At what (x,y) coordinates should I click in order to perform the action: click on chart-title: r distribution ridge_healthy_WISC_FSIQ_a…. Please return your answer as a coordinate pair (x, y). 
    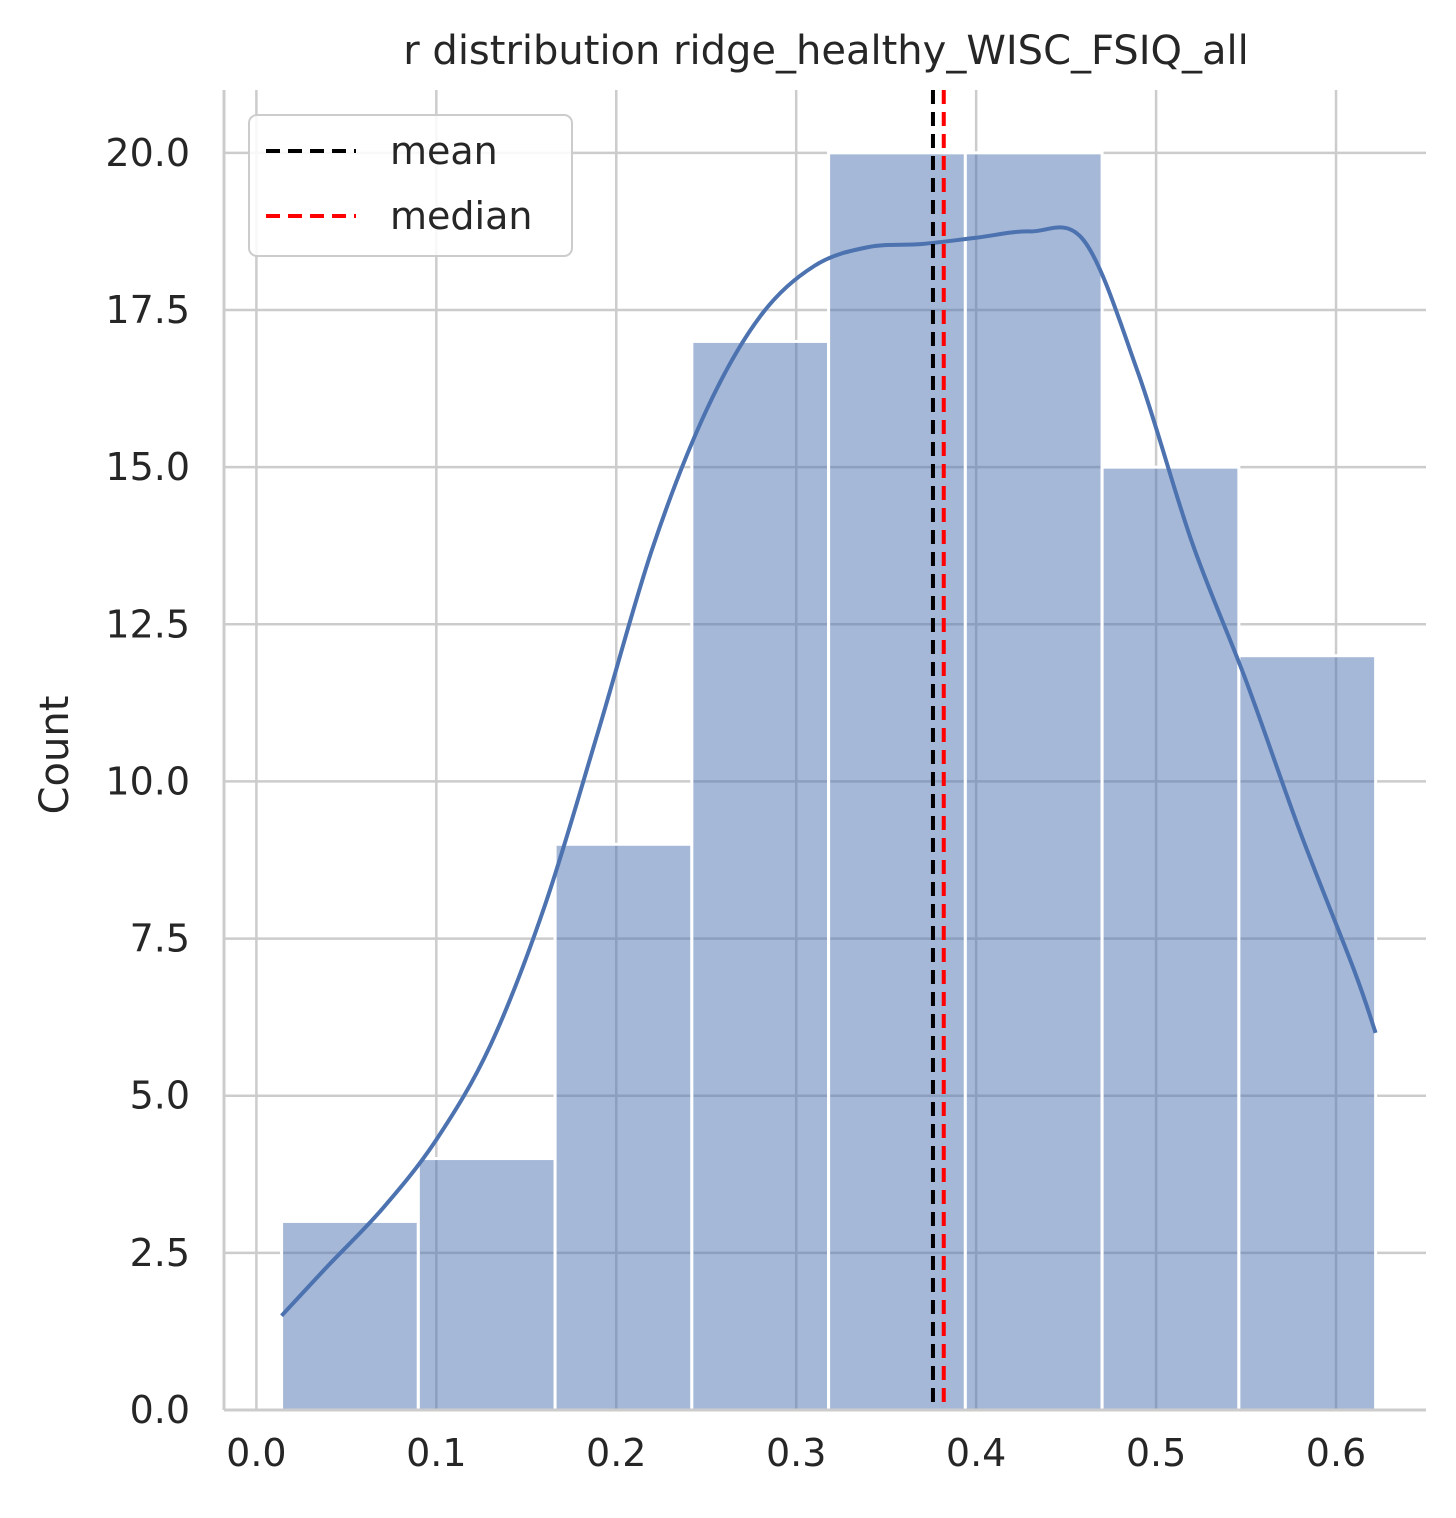
    Looking at the image, I should click on (825, 51).